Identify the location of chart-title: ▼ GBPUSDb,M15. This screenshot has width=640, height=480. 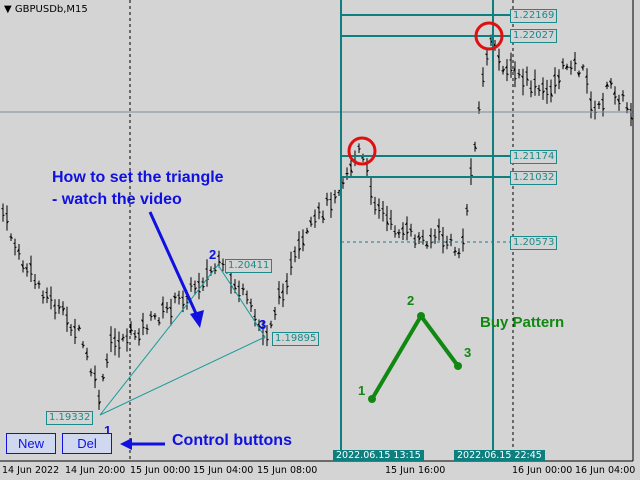
(46, 9).